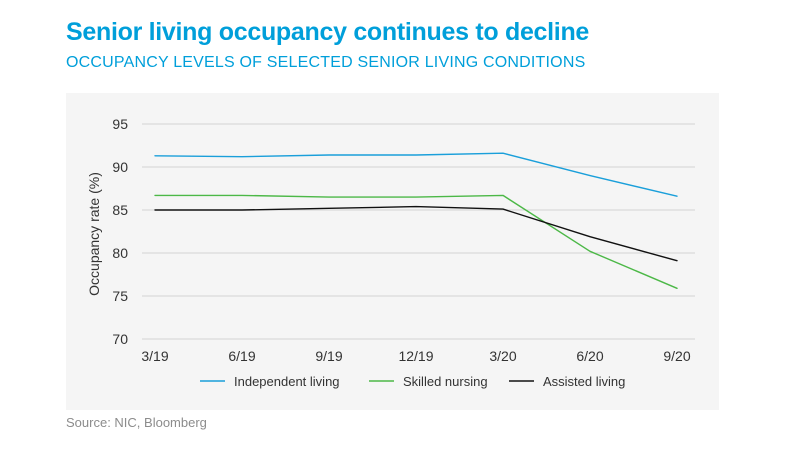  Describe the element at coordinates (94, 234) in the screenshot. I see `y-axis-label: Occupancy rate (%)` at that location.